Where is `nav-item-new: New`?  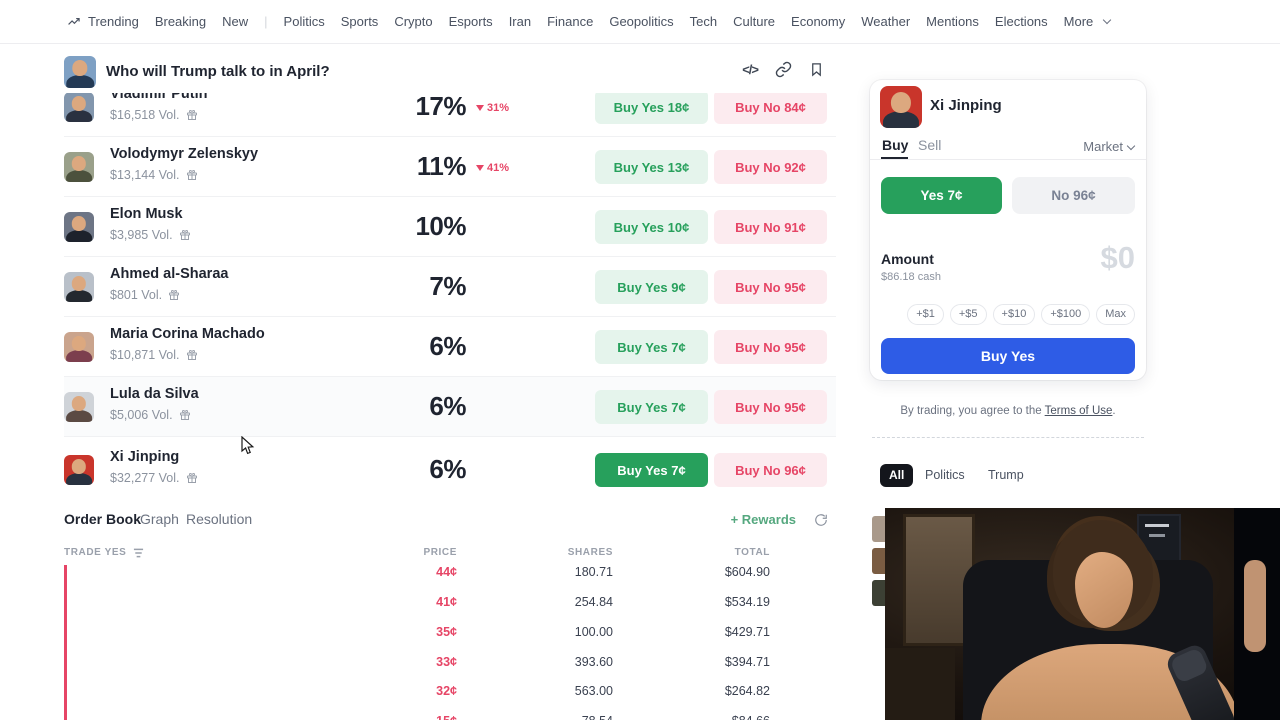 nav-item-new: New is located at coordinates (235, 21).